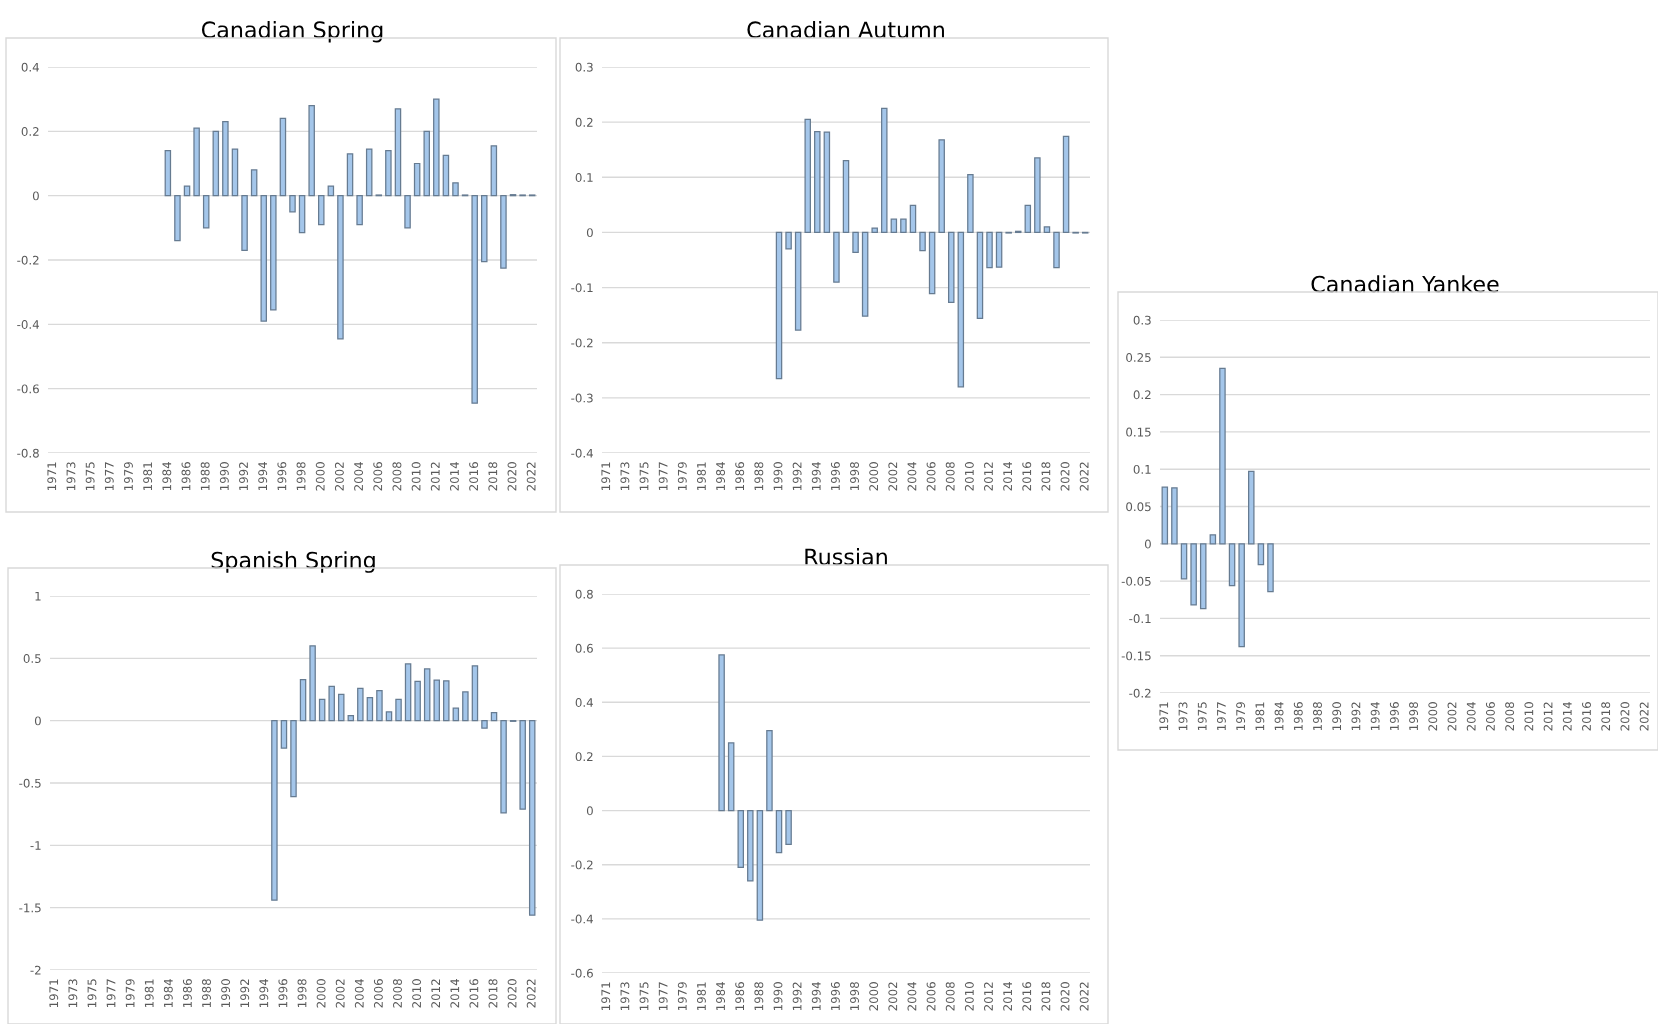 The height and width of the screenshot is (1024, 1658). What do you see at coordinates (1567, 716) in the screenshot?
I see `x-tick-label: 2014` at bounding box center [1567, 716].